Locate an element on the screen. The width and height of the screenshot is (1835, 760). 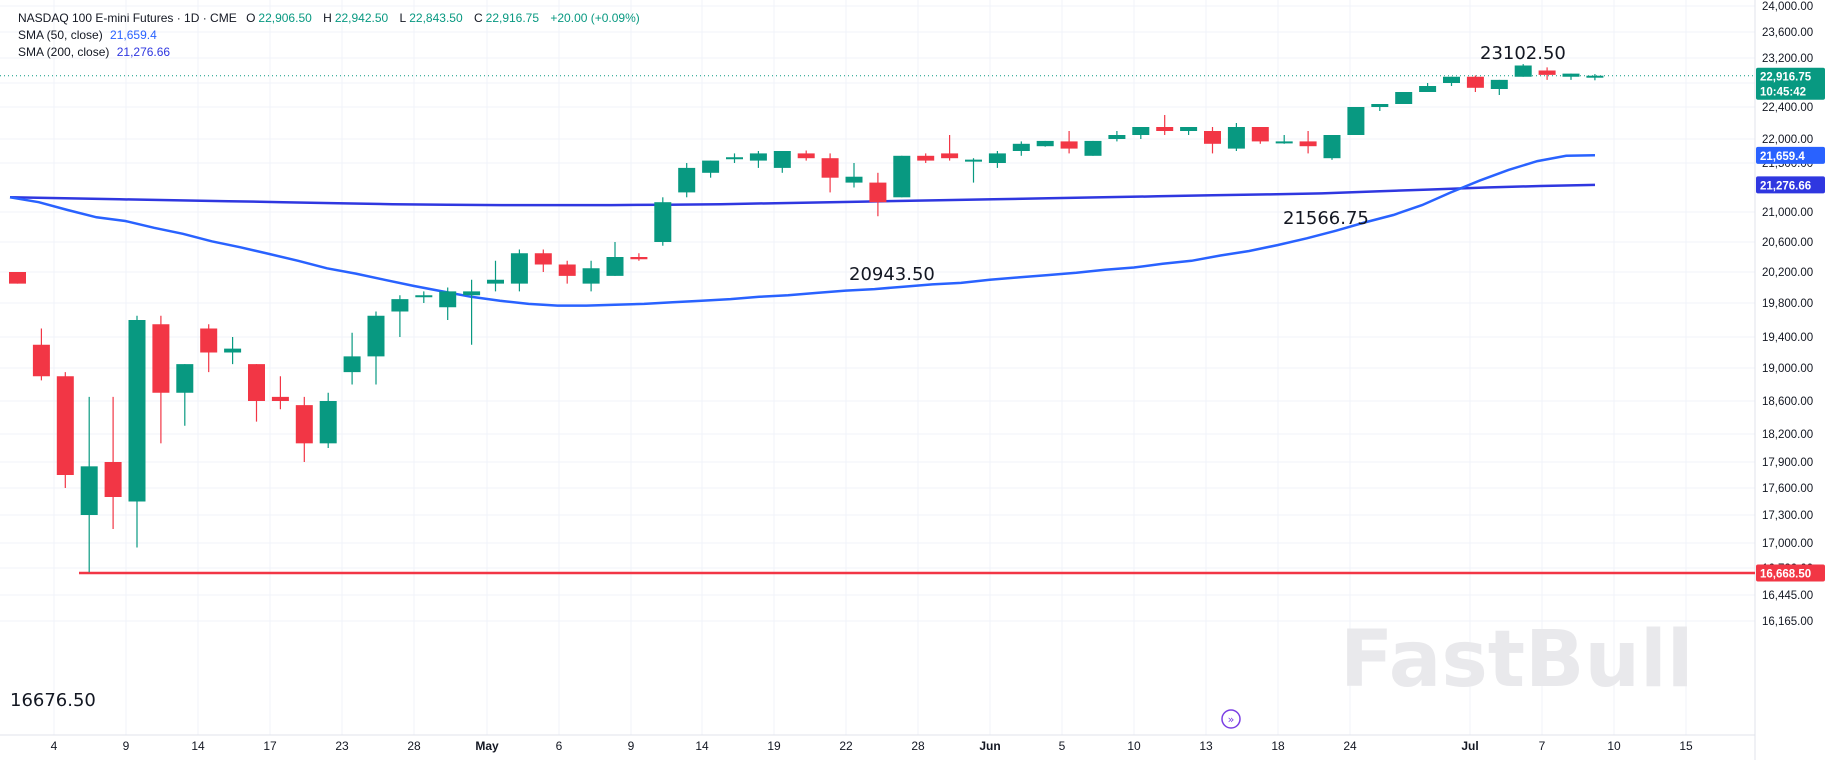
symbol-title: NASDAQ 100 E-mini Futures · 1D · CME is located at coordinates (127, 18).